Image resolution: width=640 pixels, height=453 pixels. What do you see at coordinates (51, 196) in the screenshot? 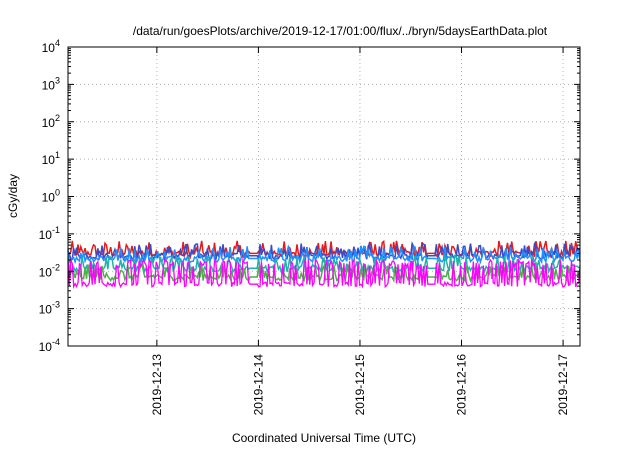
I see `y-tick-label: 10⁰` at bounding box center [51, 196].